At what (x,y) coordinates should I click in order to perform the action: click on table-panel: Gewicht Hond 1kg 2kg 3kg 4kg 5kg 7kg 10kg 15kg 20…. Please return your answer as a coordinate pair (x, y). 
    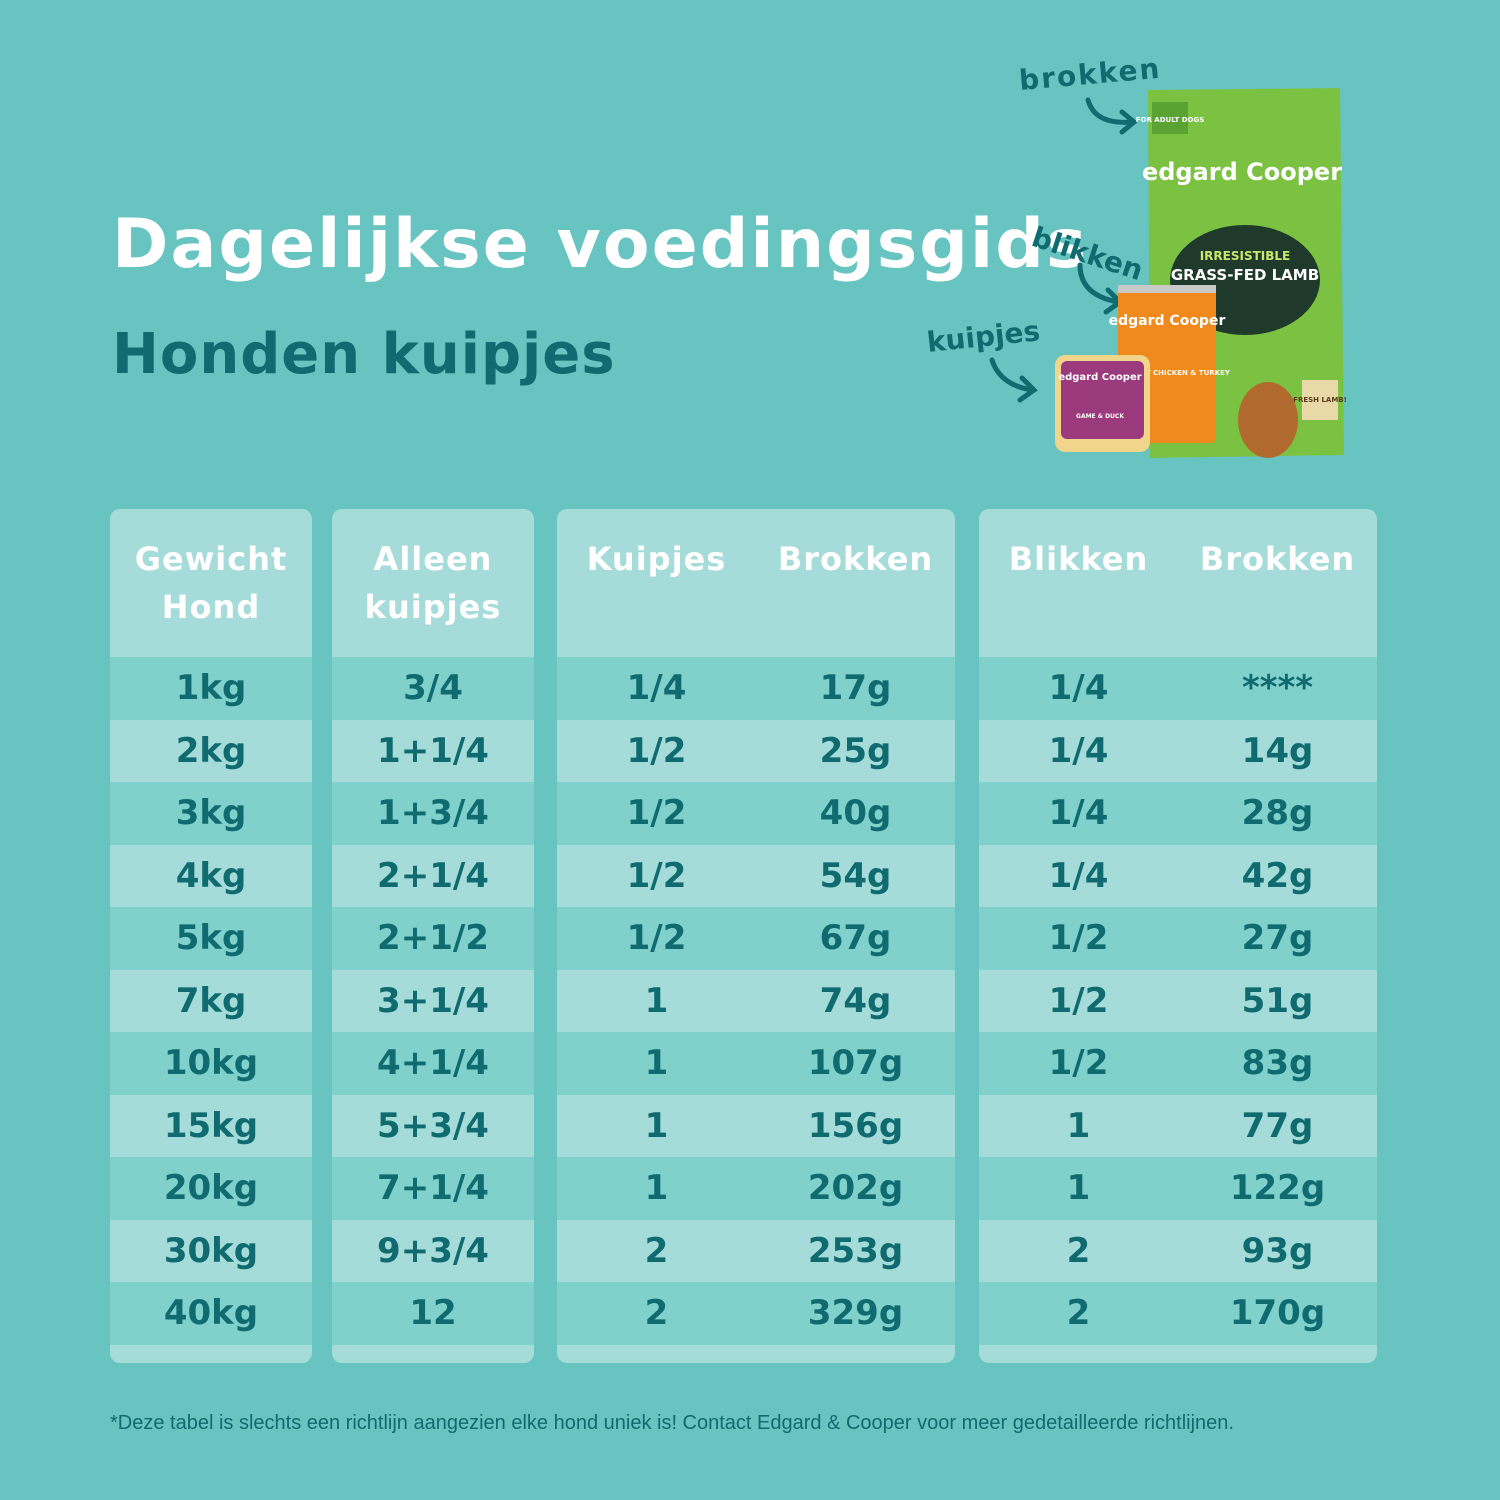
    Looking at the image, I should click on (211, 936).